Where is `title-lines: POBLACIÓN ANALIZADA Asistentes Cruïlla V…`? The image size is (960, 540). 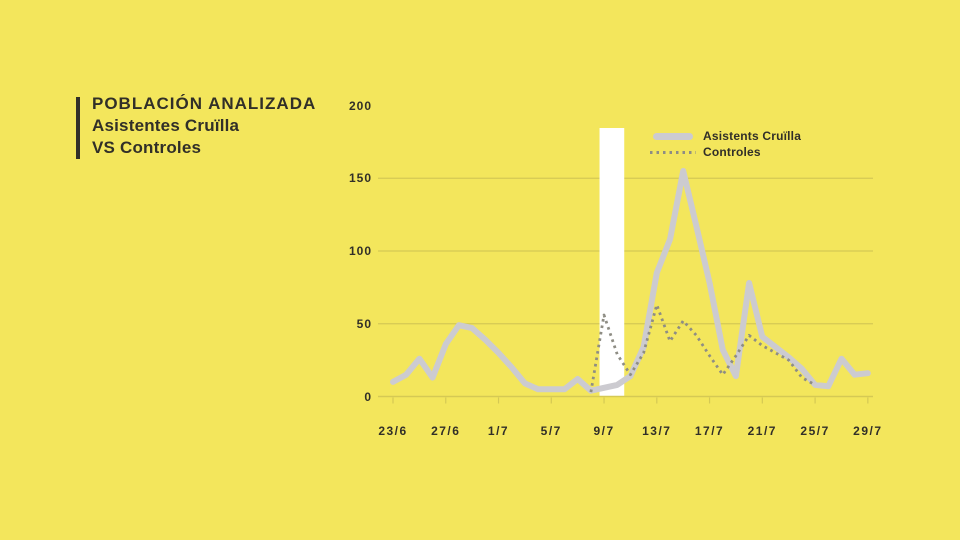
title-lines: POBLACIÓN ANALIZADA Asistentes Cruïlla V… is located at coordinates (204, 126).